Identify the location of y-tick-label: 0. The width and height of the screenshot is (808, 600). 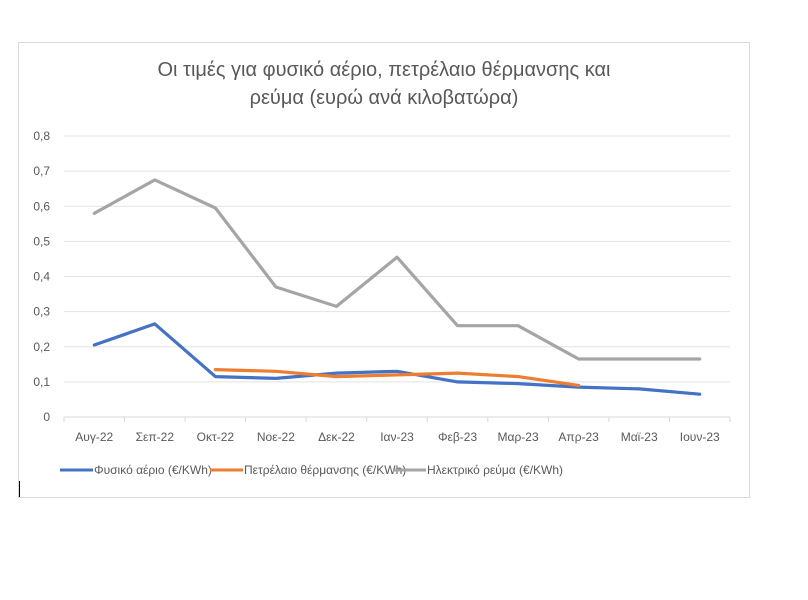
(46, 417).